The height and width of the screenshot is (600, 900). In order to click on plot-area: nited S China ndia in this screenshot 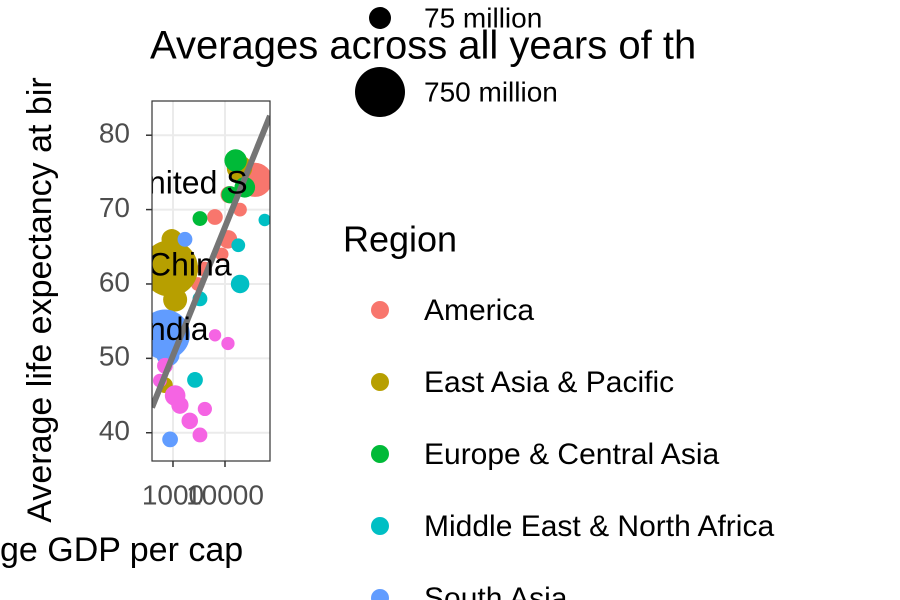, I will do `click(209, 281)`.